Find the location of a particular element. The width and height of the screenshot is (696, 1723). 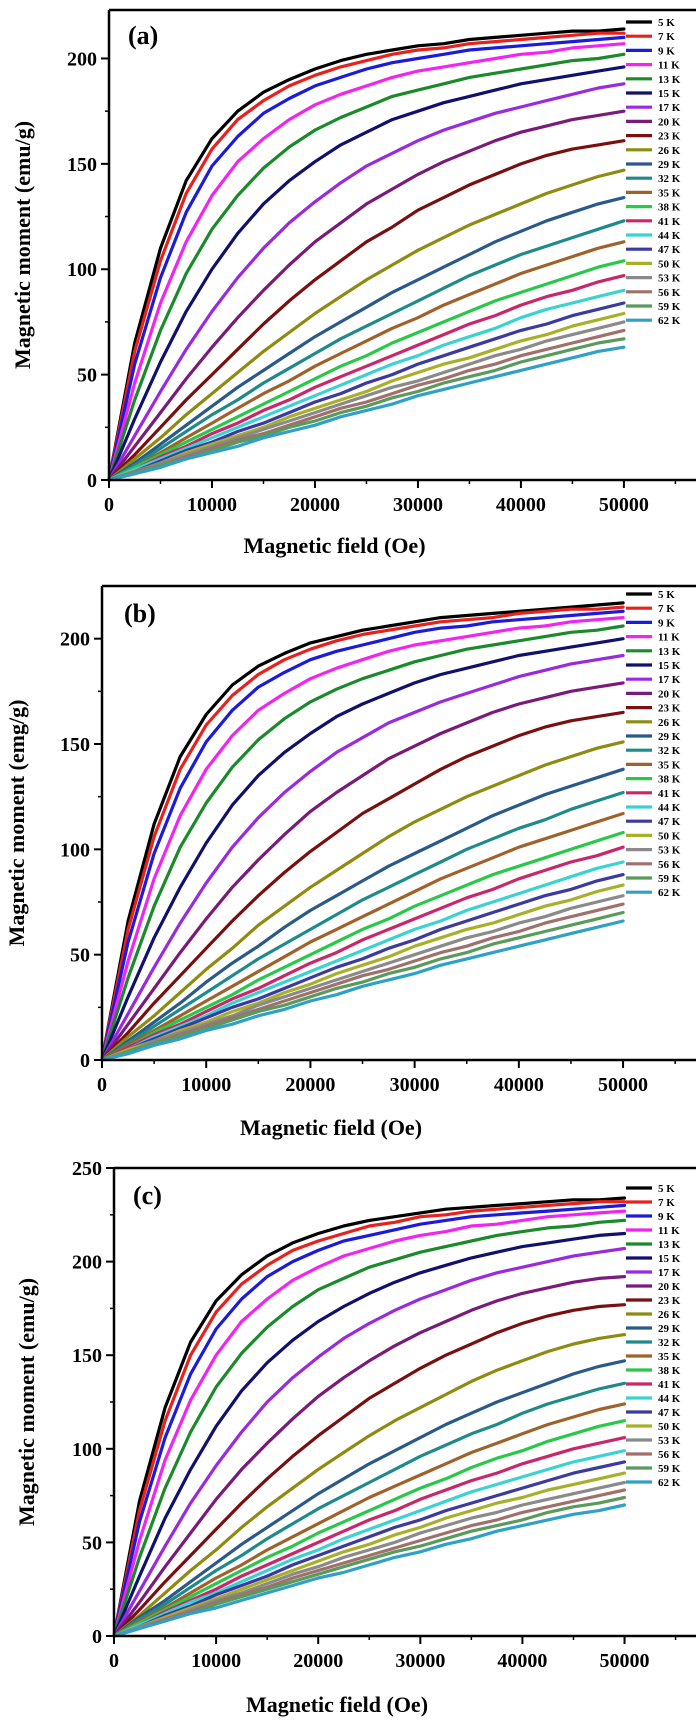

legend-label: 44 K is located at coordinates (669, 808).